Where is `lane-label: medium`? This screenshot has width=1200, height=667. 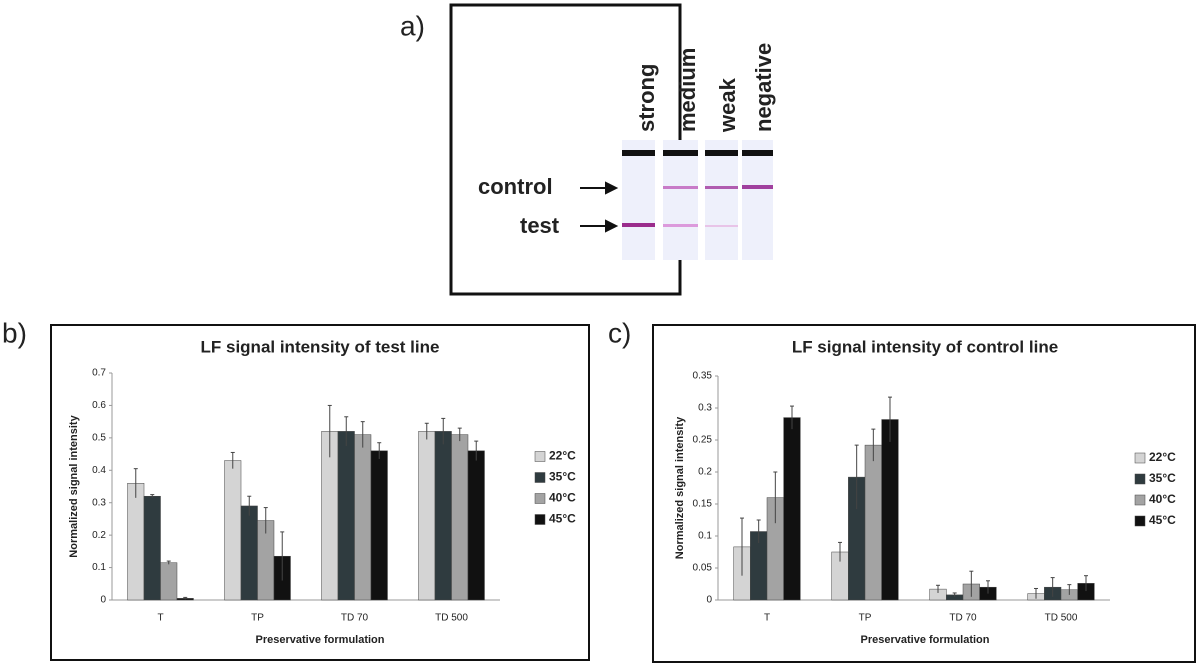
lane-label: medium is located at coordinates (687, 90).